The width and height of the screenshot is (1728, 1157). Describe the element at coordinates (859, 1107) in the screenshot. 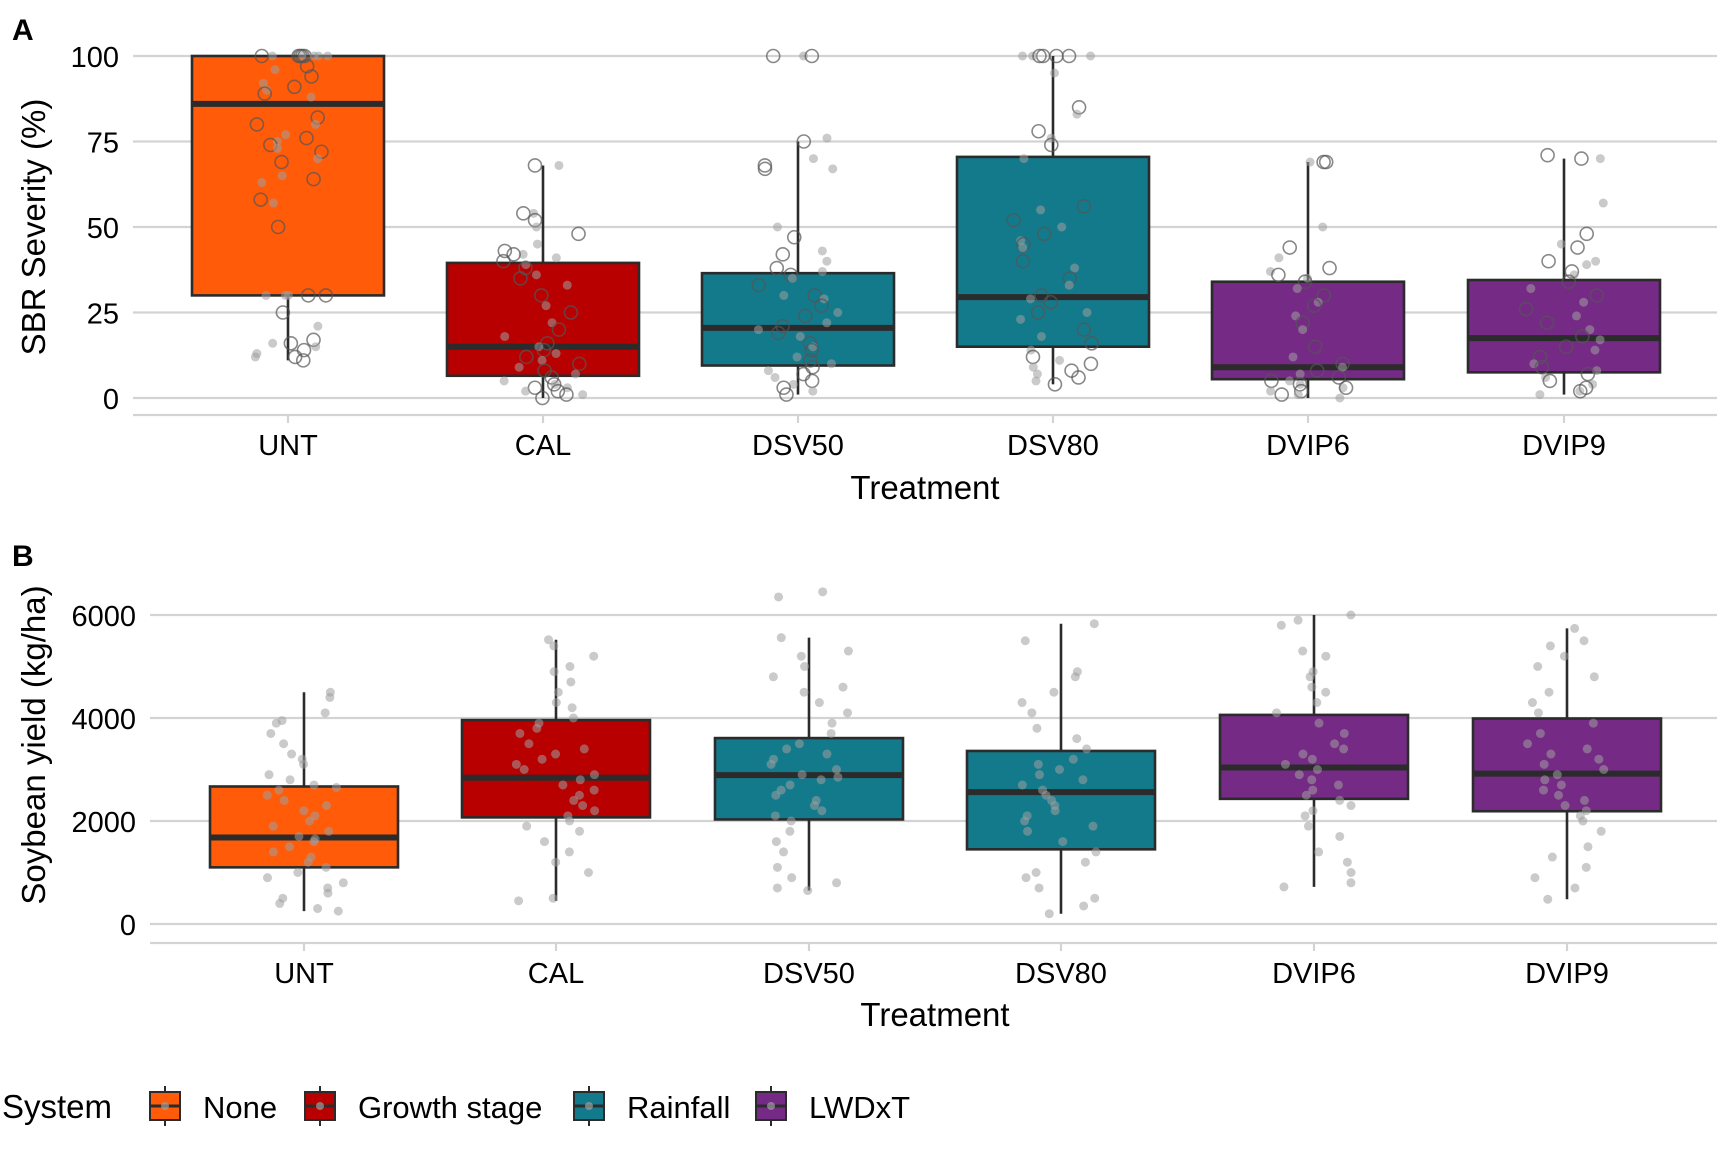

I see `legend-label: LWDxT` at that location.